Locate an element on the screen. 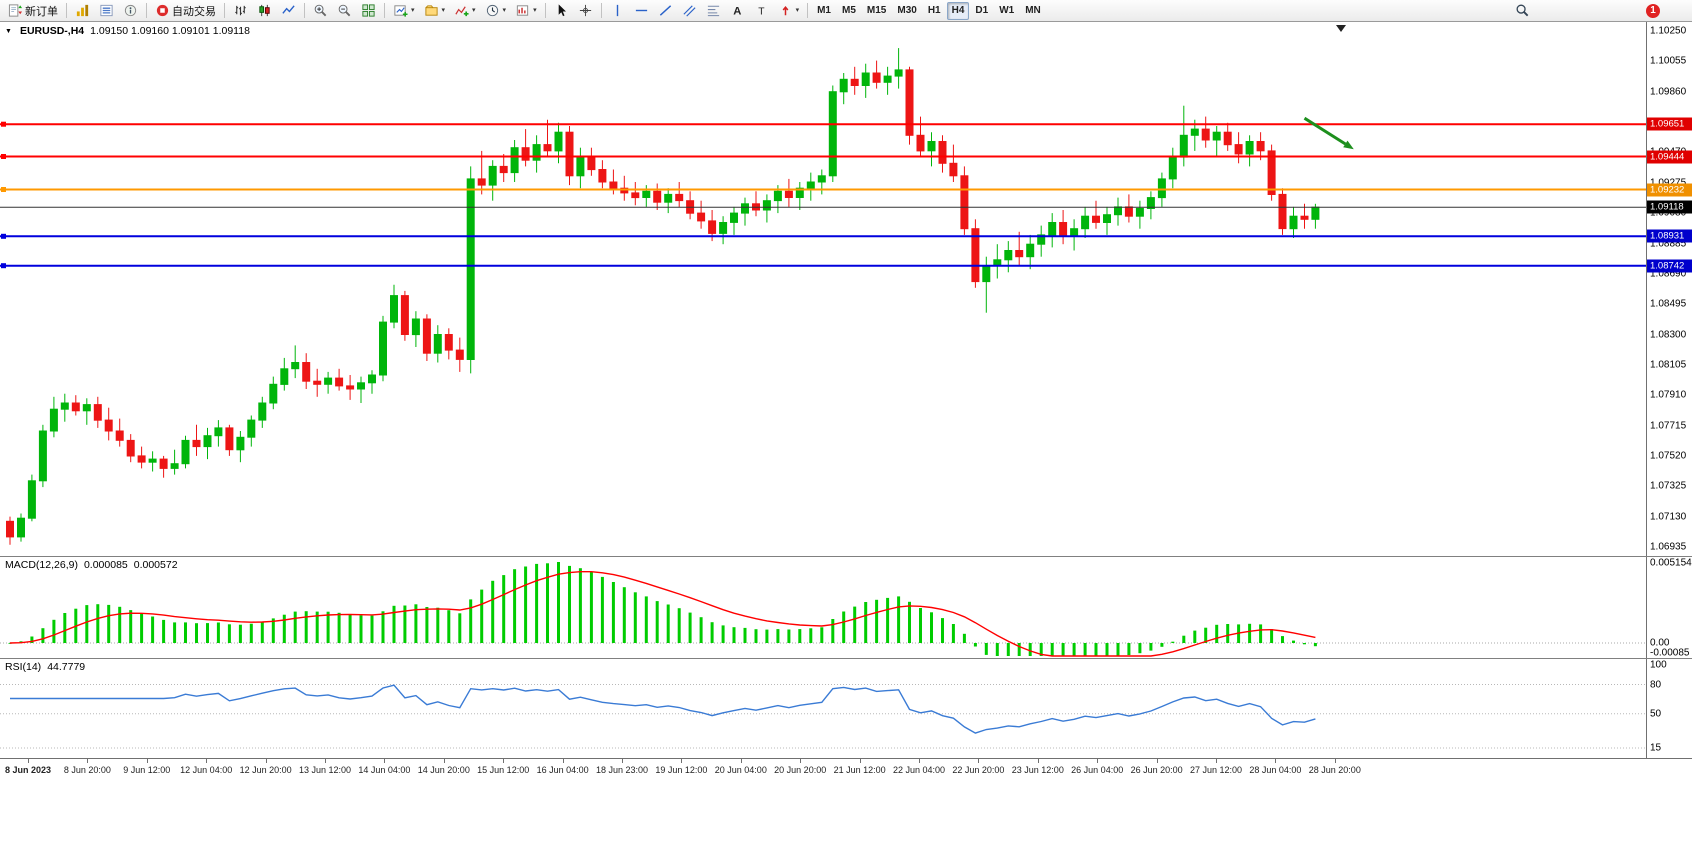  timeframe-w1: W1 is located at coordinates (1007, 10).